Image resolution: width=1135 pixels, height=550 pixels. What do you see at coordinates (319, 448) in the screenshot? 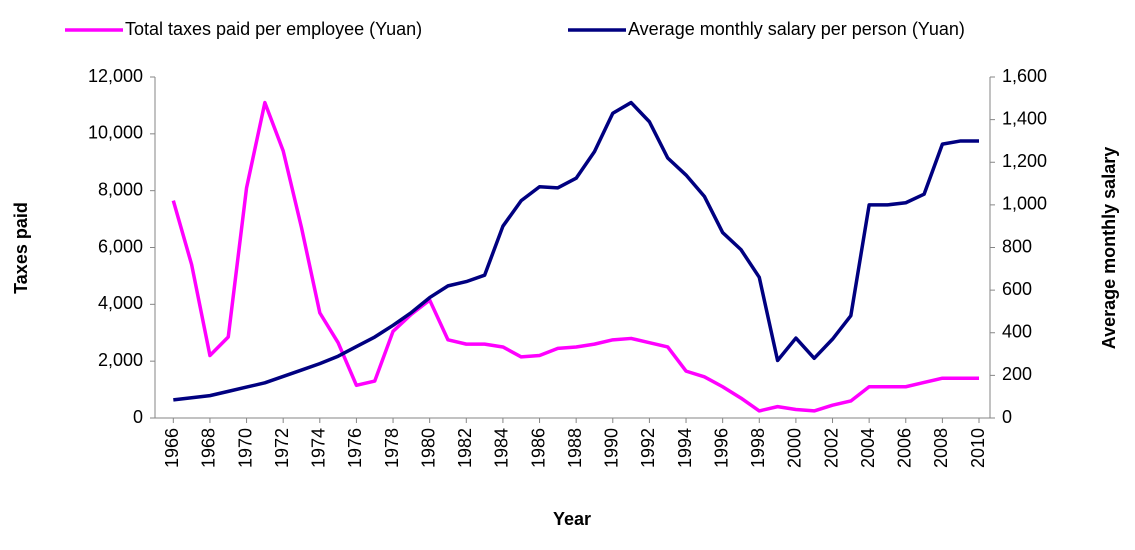
I see `x-tick-label: 1974` at bounding box center [319, 448].